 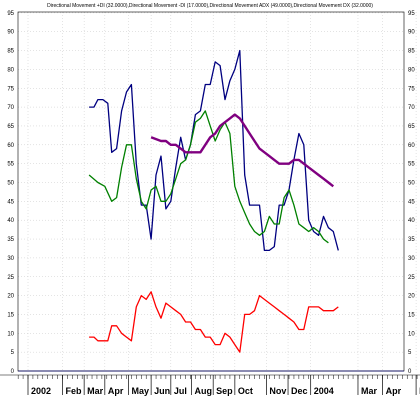 What do you see at coordinates (10, 33) in the screenshot?
I see `y-tick-label-left: 90` at bounding box center [10, 33].